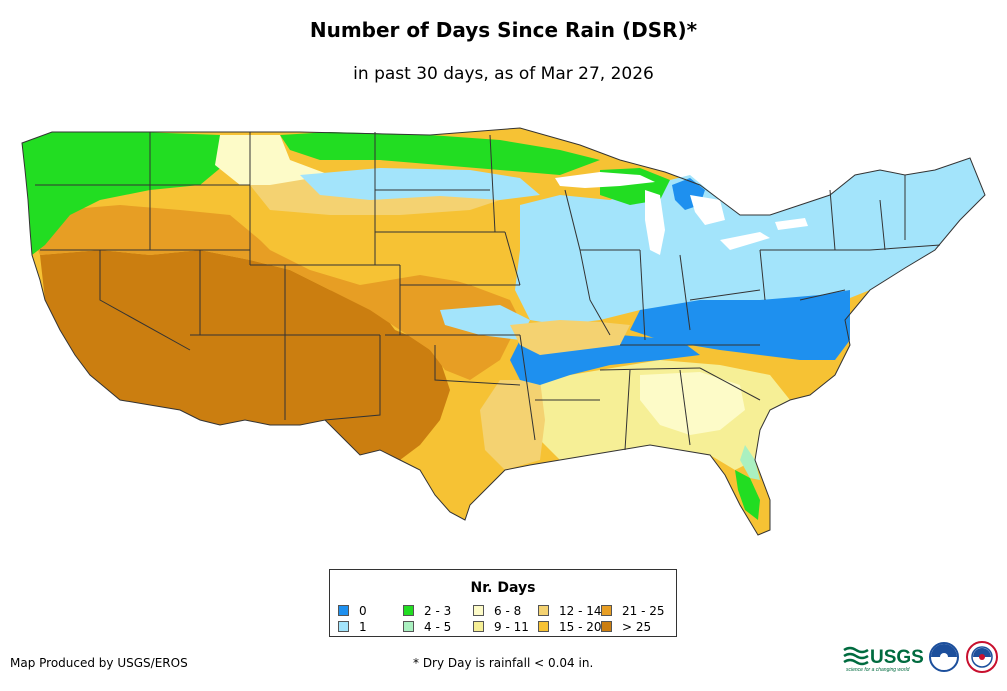 This screenshot has width=1007, height=691. I want to click on region-2-3-days-northern-plains, so click(440, 153).